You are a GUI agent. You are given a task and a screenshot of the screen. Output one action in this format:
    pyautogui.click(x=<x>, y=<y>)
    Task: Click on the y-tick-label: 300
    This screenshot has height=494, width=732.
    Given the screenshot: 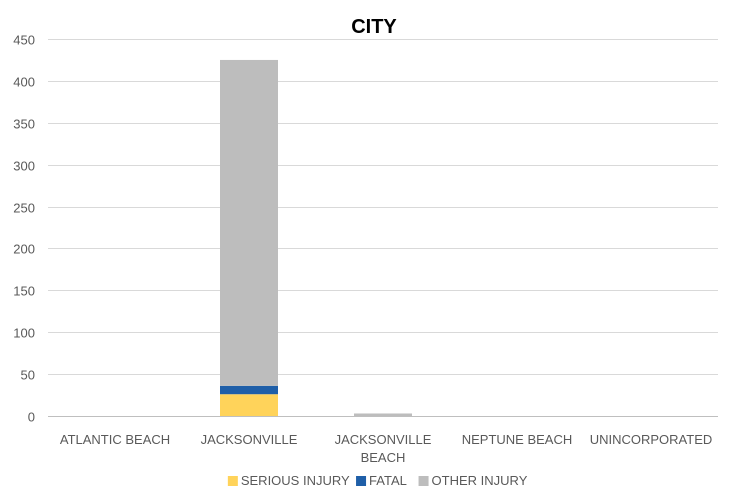 What is the action you would take?
    pyautogui.click(x=24, y=166)
    